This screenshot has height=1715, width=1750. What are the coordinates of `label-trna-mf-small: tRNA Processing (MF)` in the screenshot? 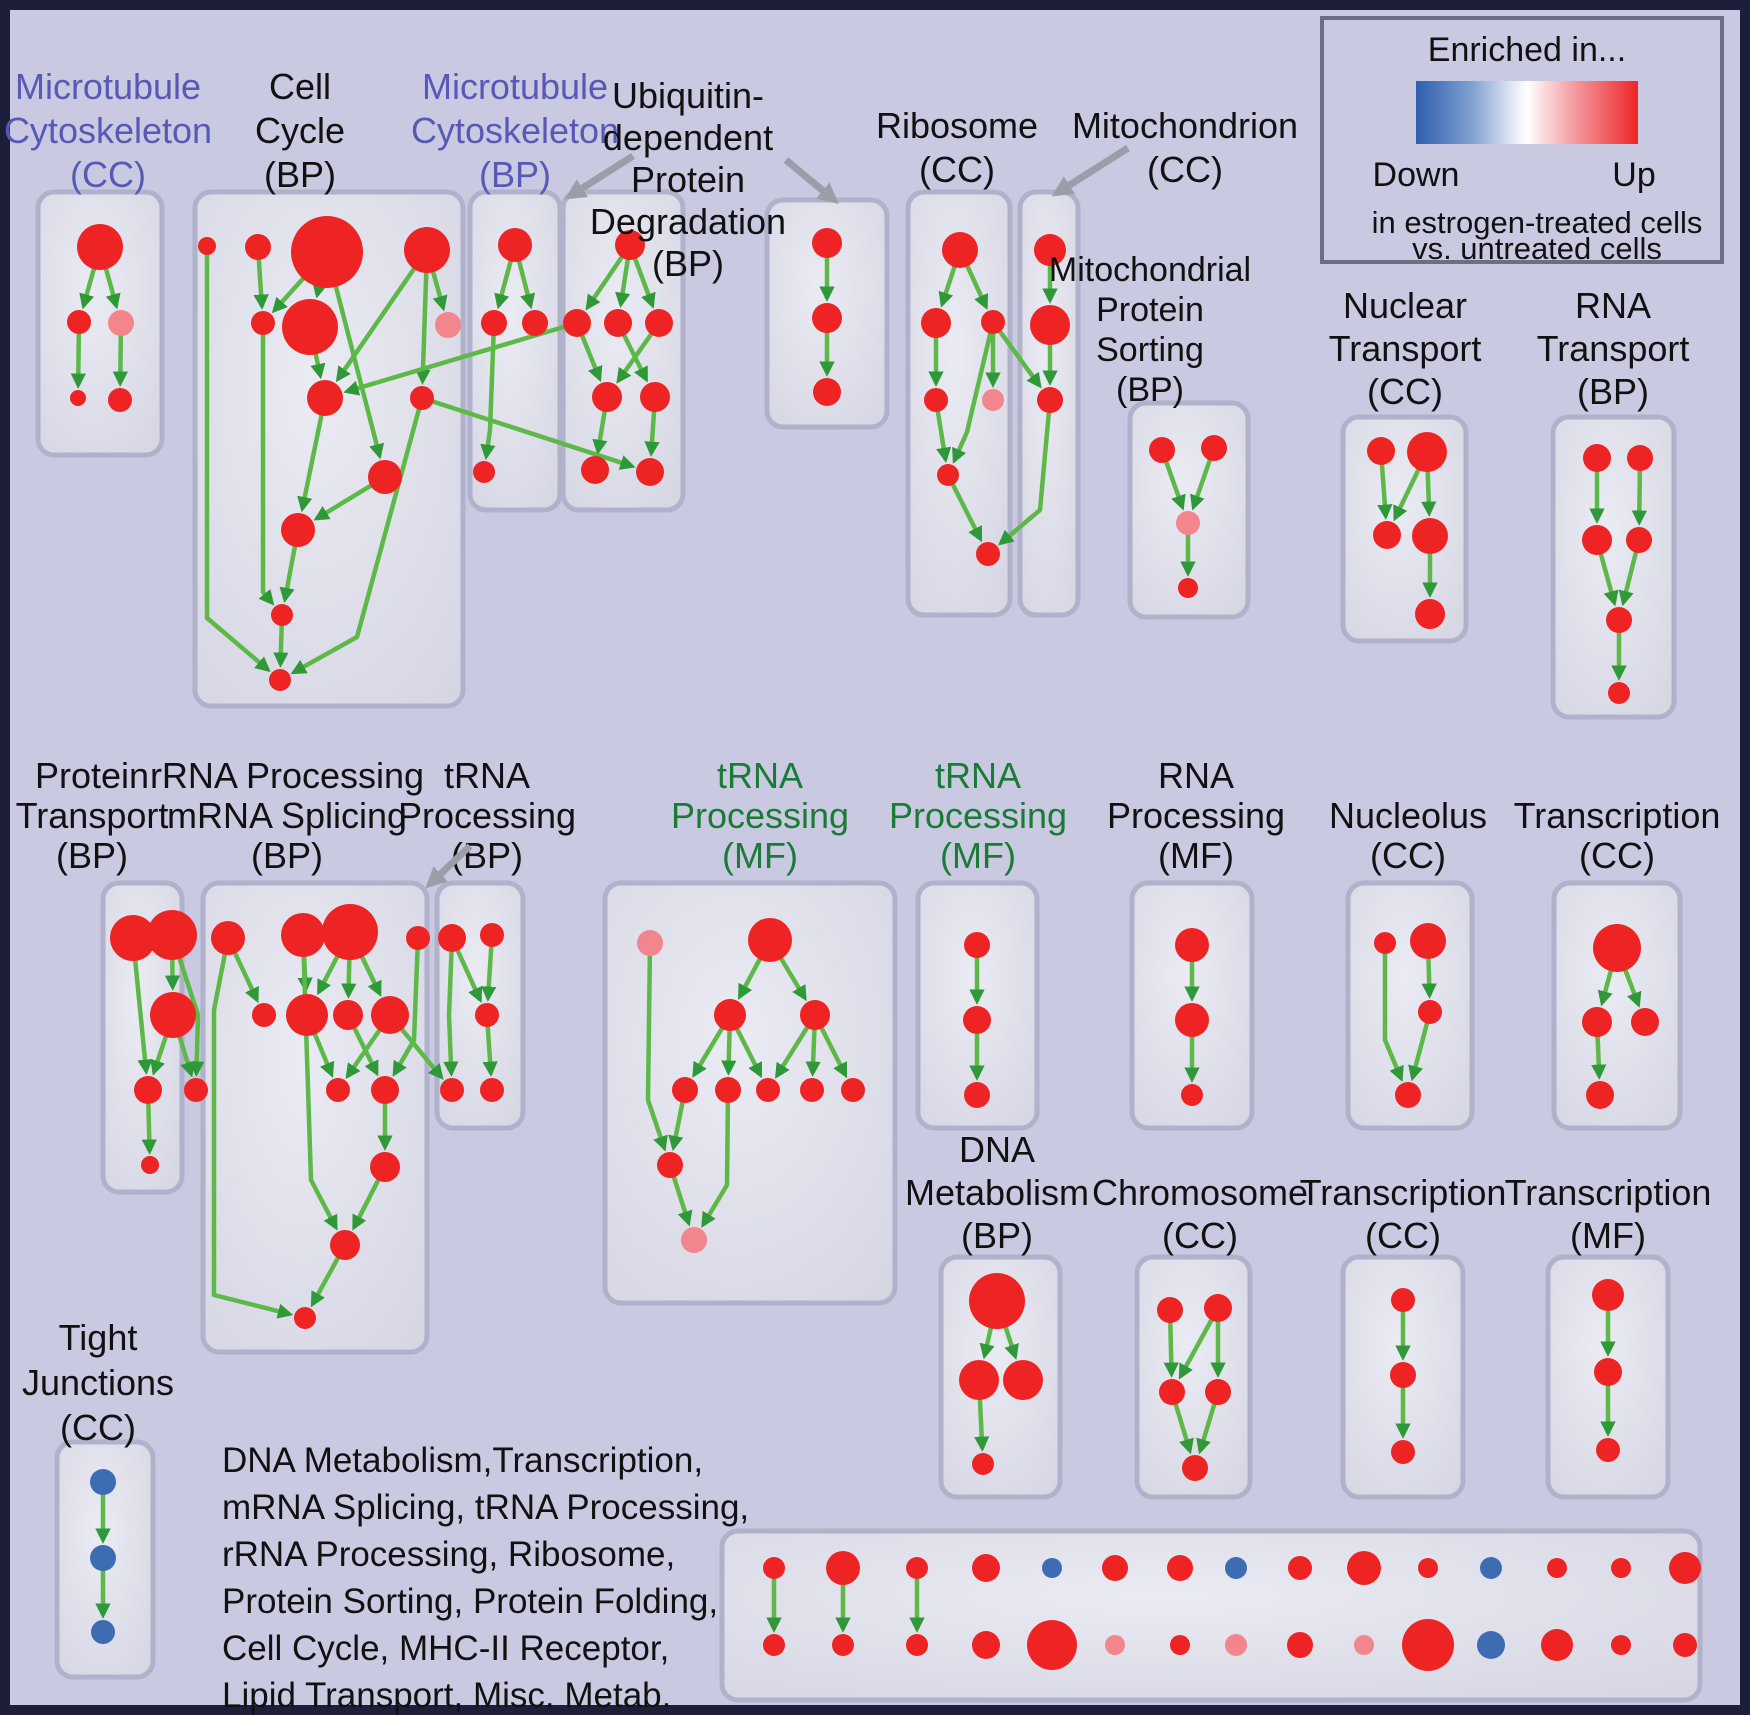 It's located at (978, 815).